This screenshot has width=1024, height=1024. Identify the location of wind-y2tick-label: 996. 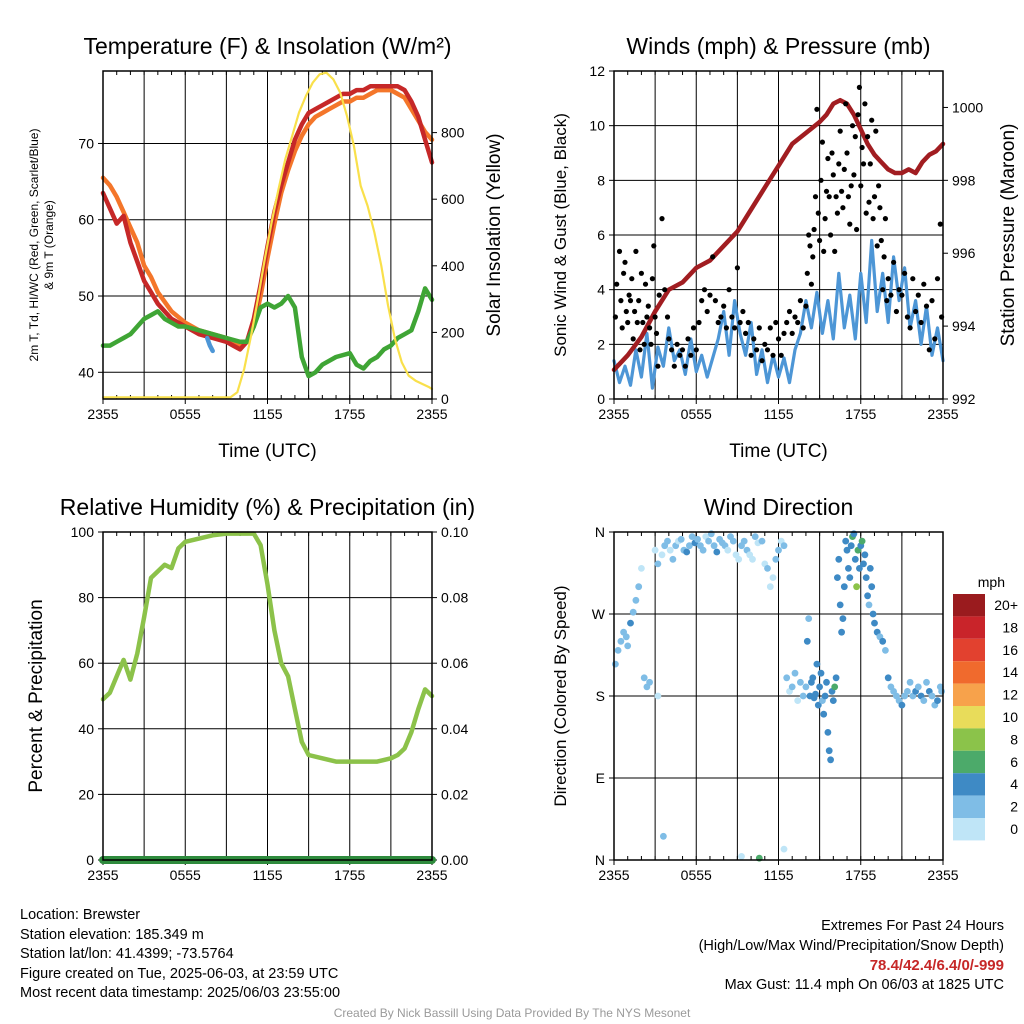
(964, 253).